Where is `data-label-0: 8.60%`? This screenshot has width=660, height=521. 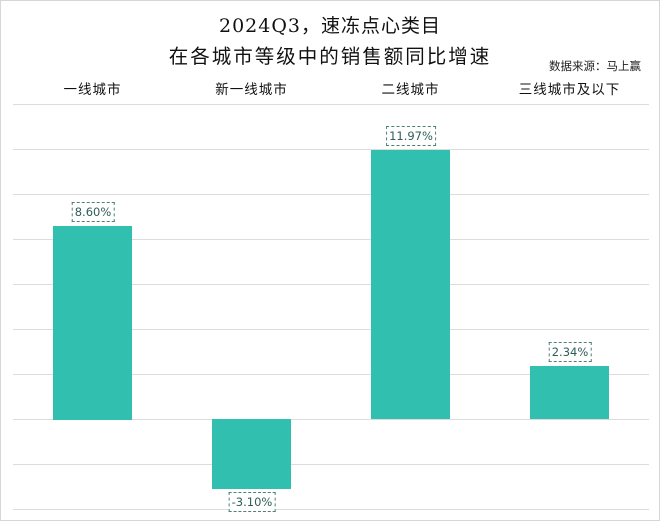 data-label-0: 8.60% is located at coordinates (93, 212).